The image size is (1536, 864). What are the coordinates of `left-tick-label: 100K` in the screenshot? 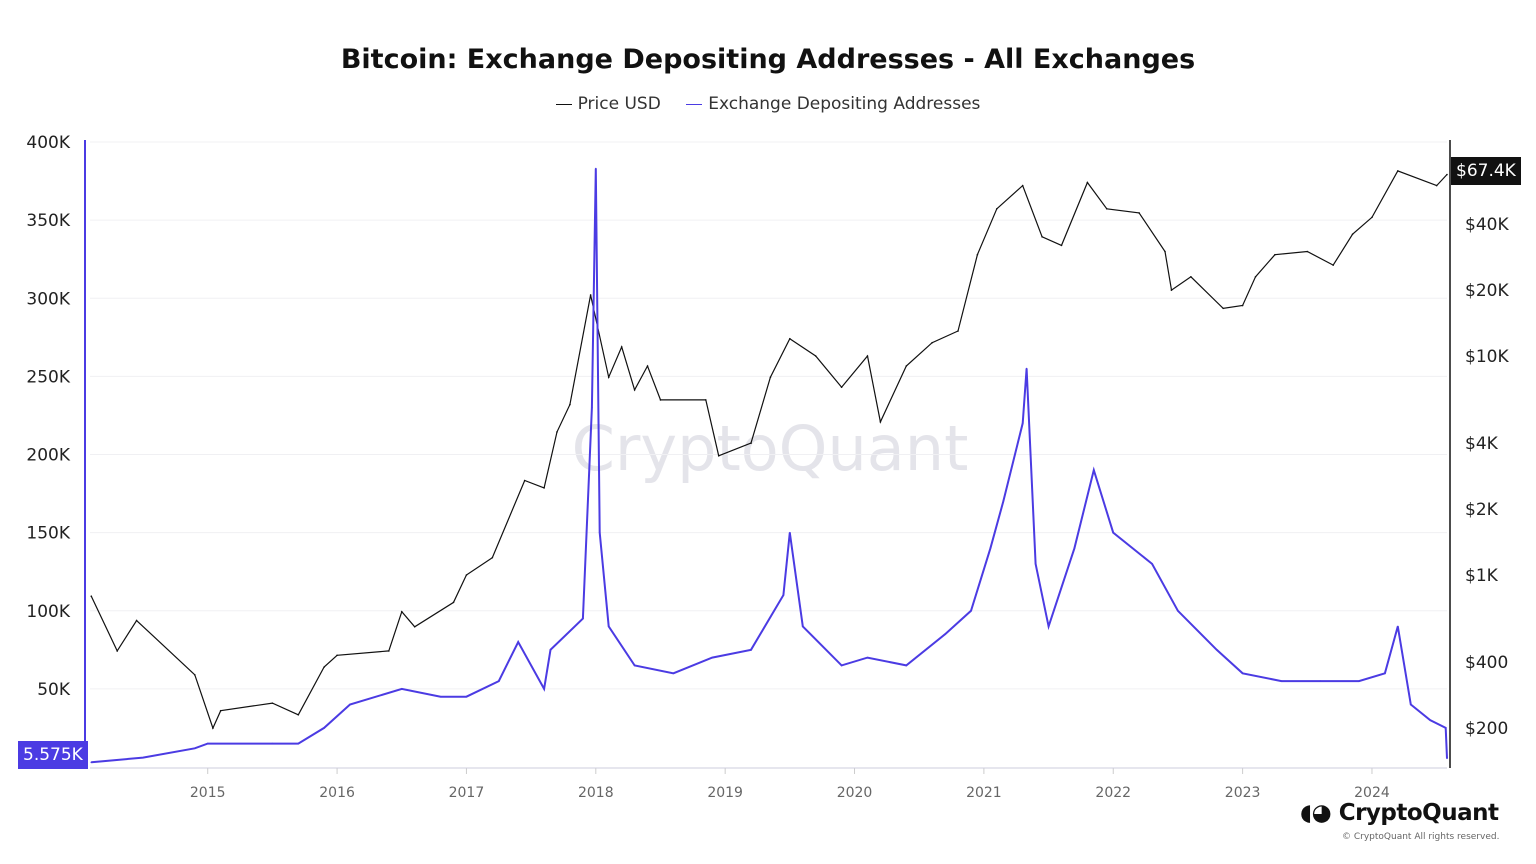 It's located at (48, 612).